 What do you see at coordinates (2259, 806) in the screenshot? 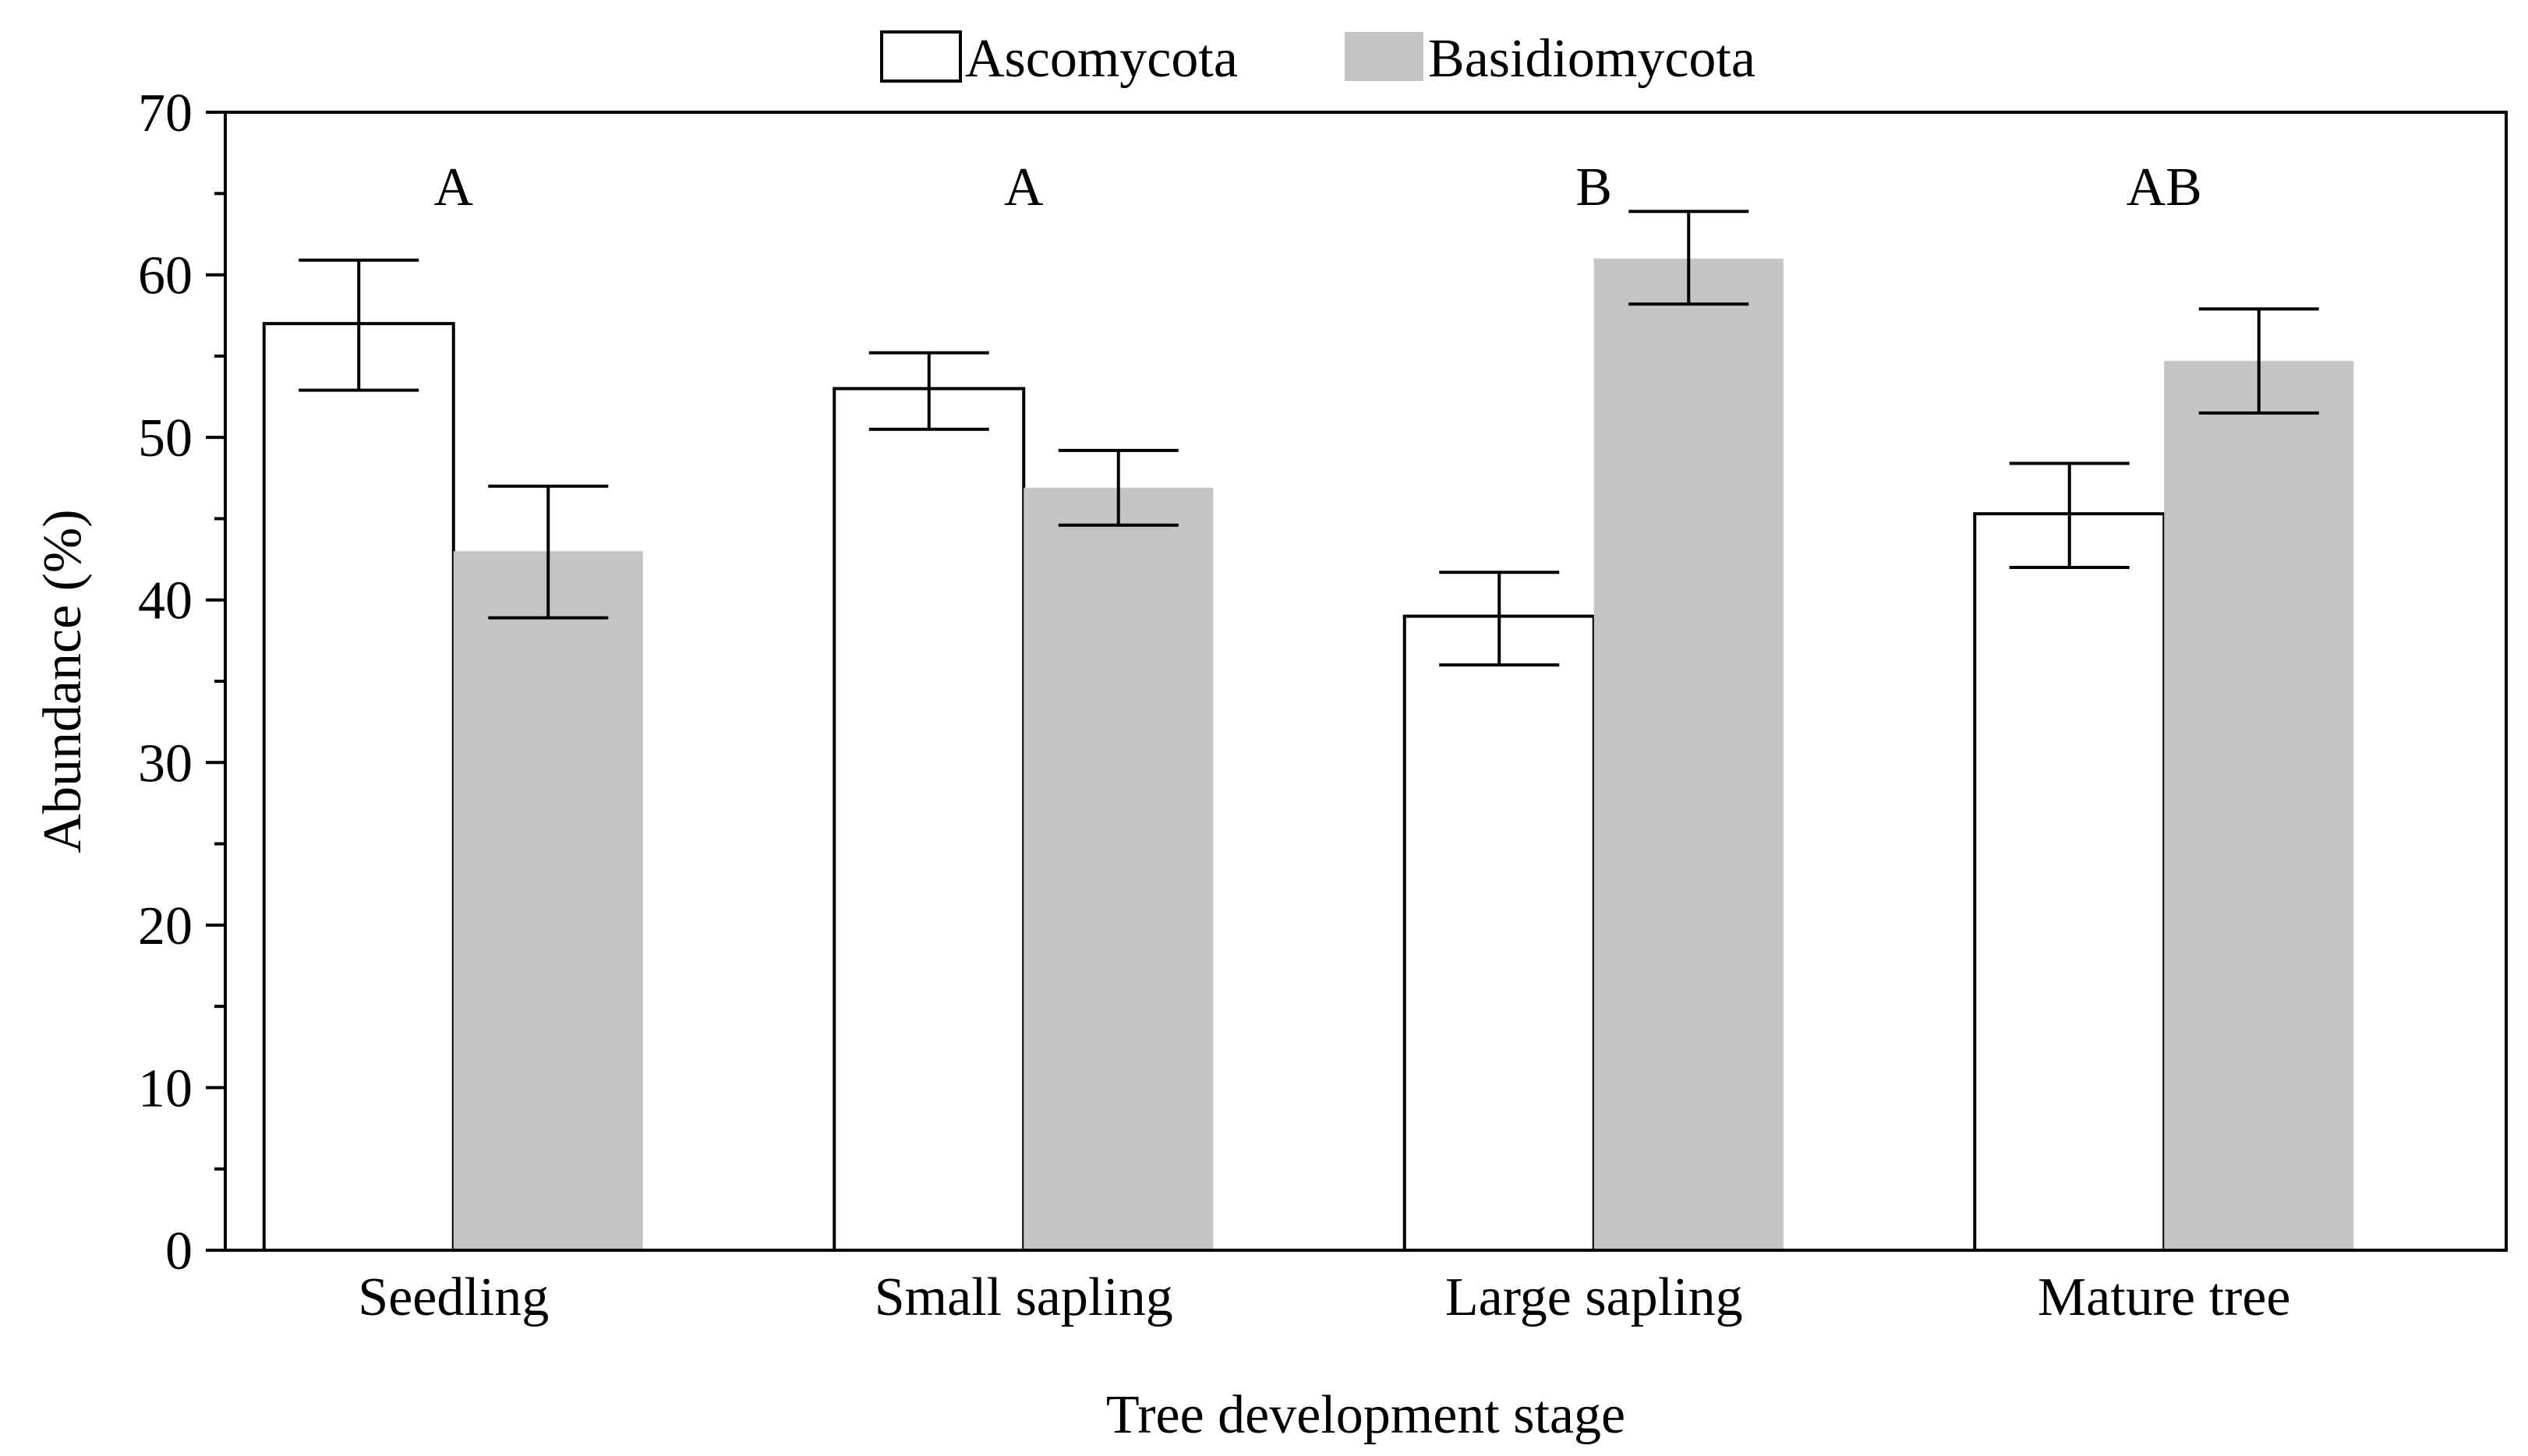
I see `bar-basidiomycota-mature-tree` at bounding box center [2259, 806].